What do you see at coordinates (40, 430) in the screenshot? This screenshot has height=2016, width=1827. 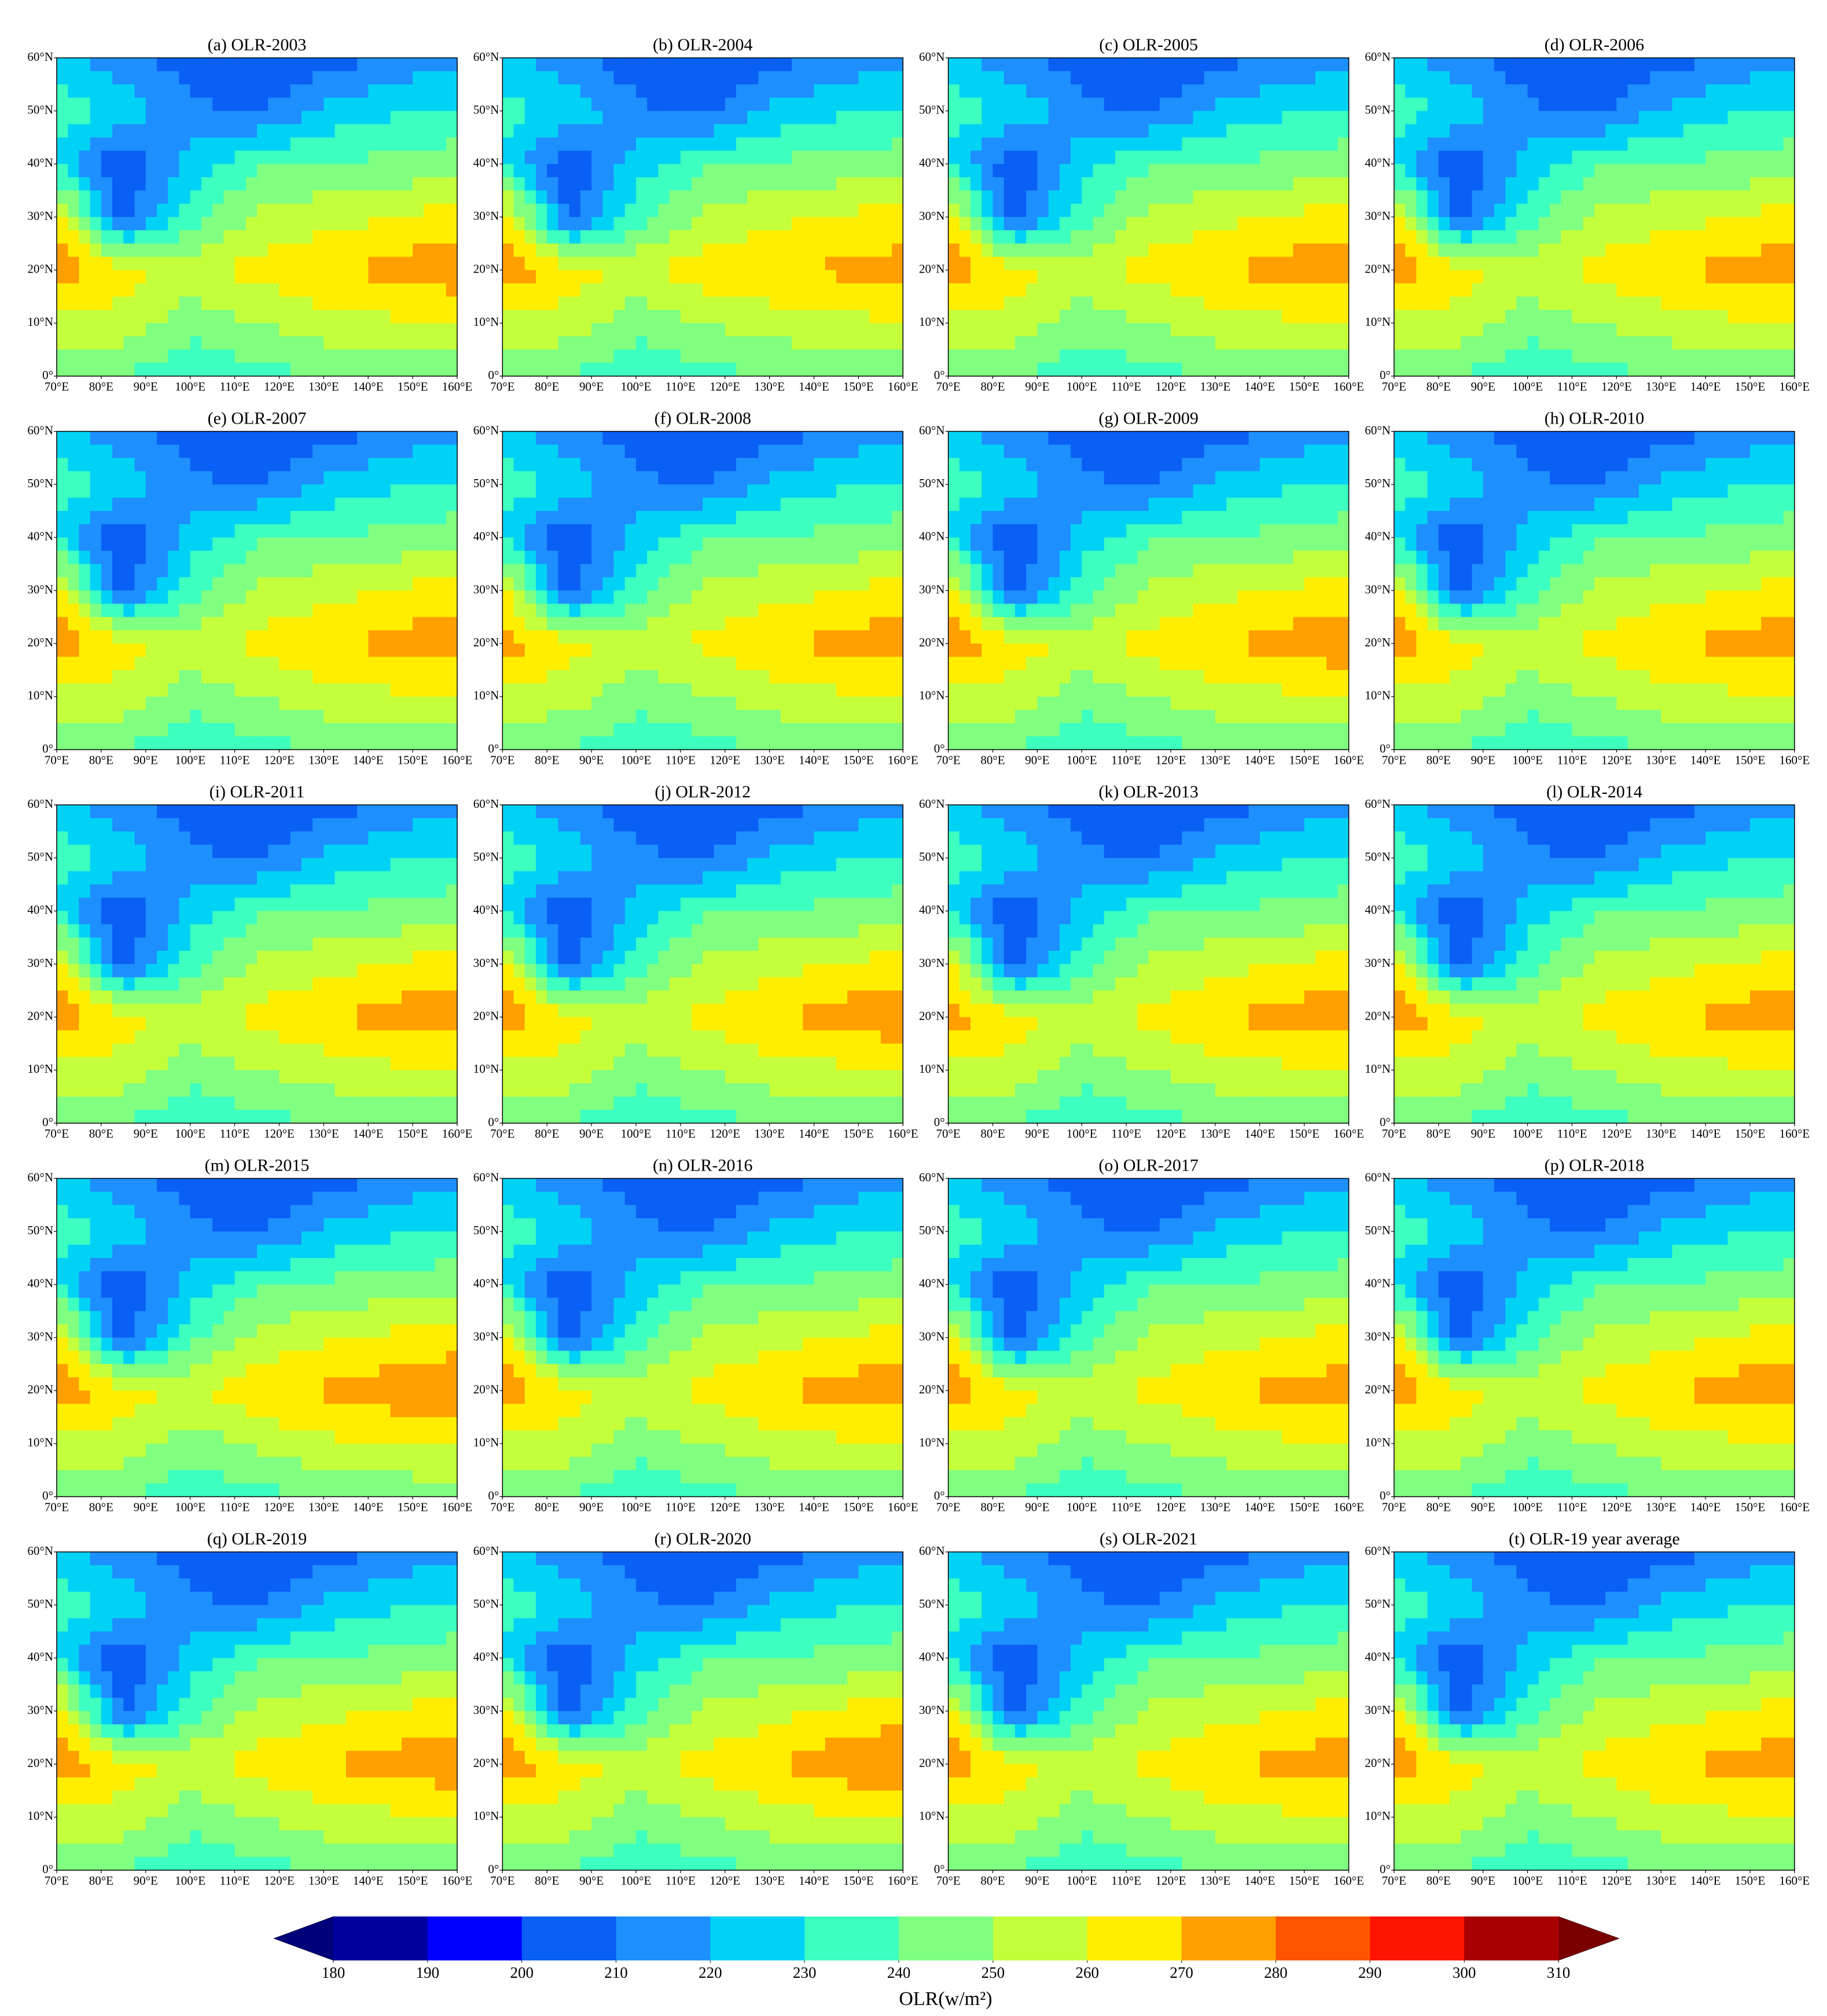 I see `y-tick-label: 60°N` at bounding box center [40, 430].